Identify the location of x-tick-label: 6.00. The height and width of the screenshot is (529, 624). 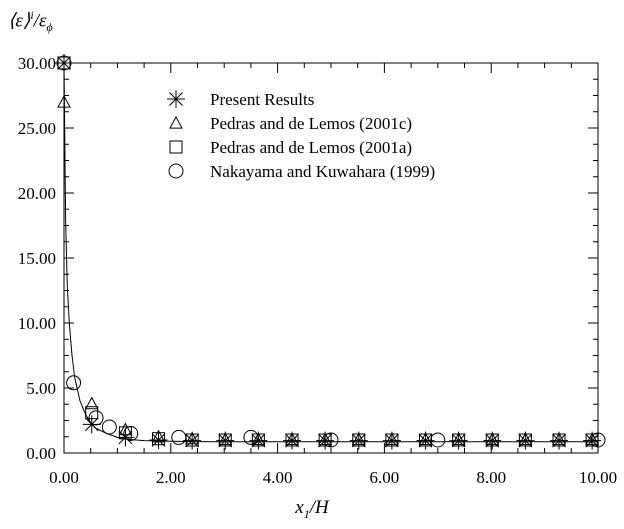
(385, 477).